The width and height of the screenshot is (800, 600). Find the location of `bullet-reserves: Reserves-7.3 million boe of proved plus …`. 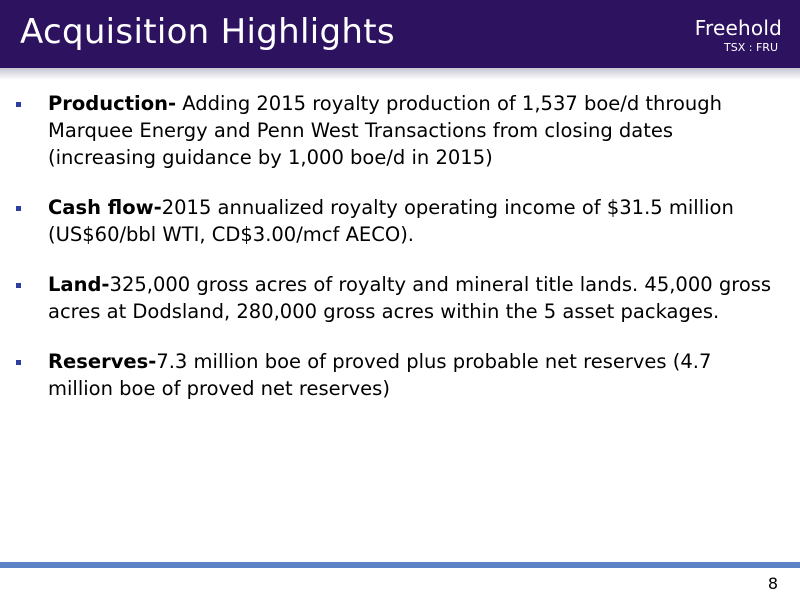

bullet-reserves: Reserves-7.3 million boe of proved plus … is located at coordinates (394, 375).